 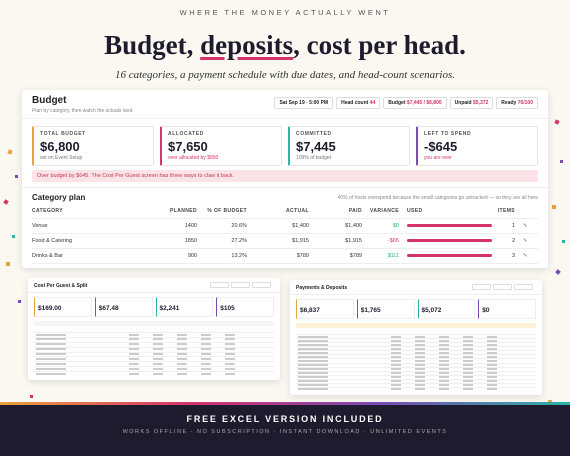 I want to click on window-title: Payments & Deposits, so click(x=322, y=288).